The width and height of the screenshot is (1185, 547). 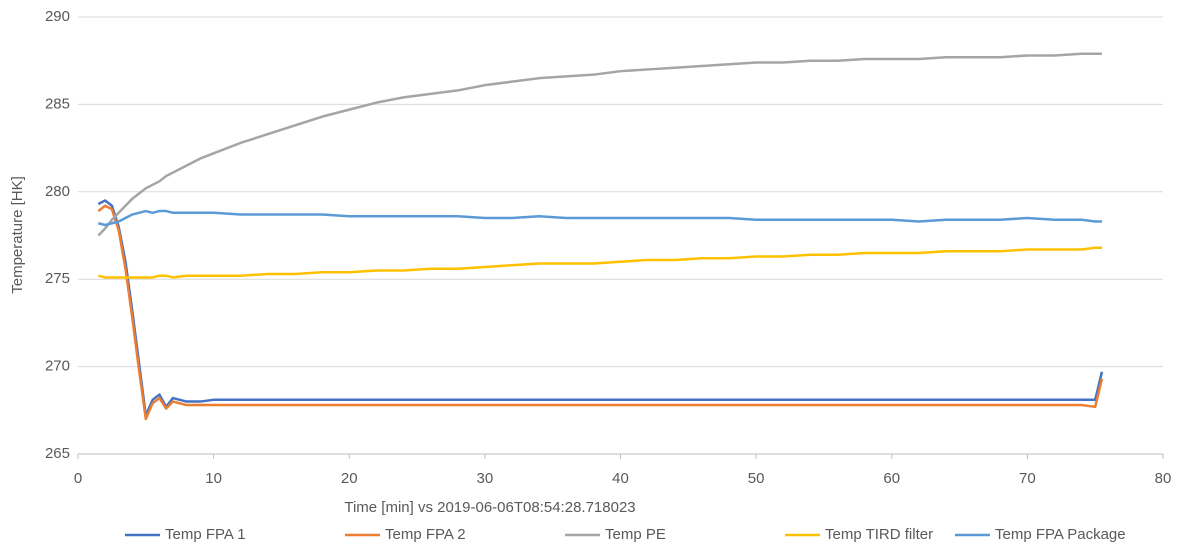 What do you see at coordinates (620, 478) in the screenshot?
I see `x-tick-label: 40` at bounding box center [620, 478].